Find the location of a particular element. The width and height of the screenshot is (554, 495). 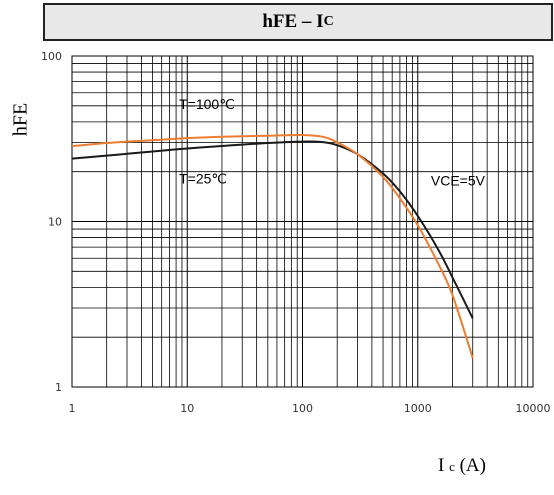

x-tick-label: 1000 is located at coordinates (418, 408).